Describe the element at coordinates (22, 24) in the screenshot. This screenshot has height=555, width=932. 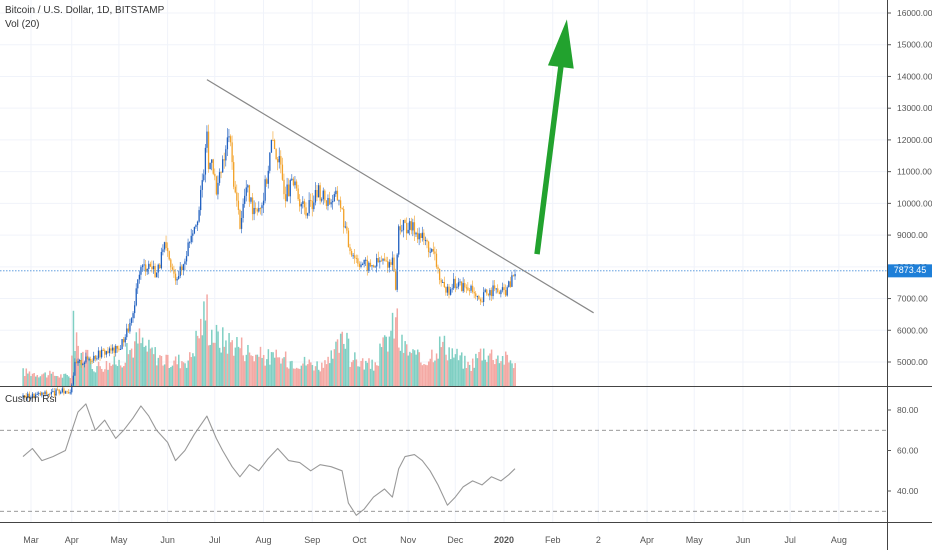
I see `volume-indicator-title: Vol (20)` at that location.